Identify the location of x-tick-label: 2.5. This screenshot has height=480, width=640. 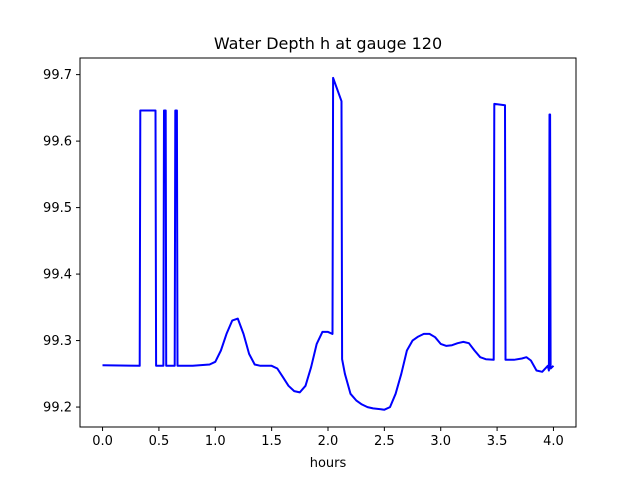
(384, 441).